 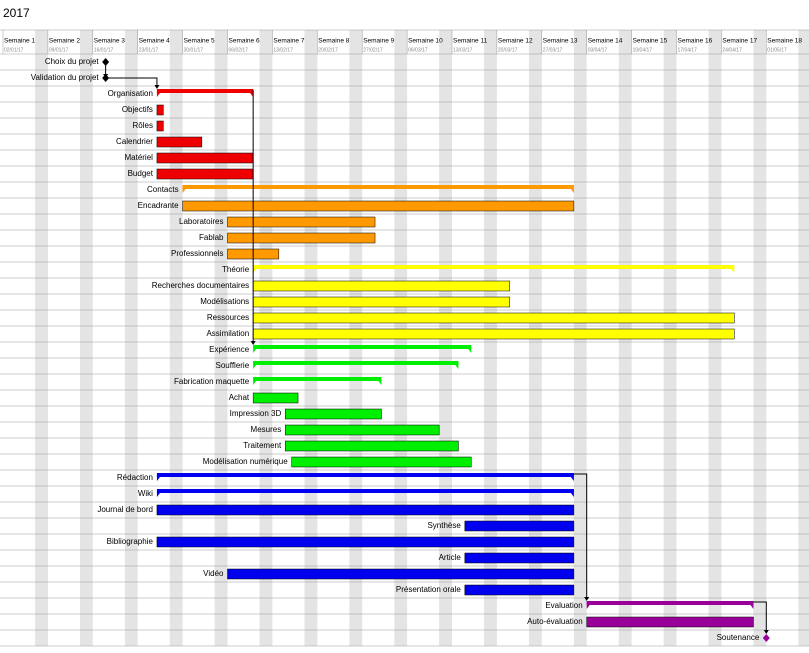 I want to click on week-label: Semaine 9, so click(x=378, y=41).